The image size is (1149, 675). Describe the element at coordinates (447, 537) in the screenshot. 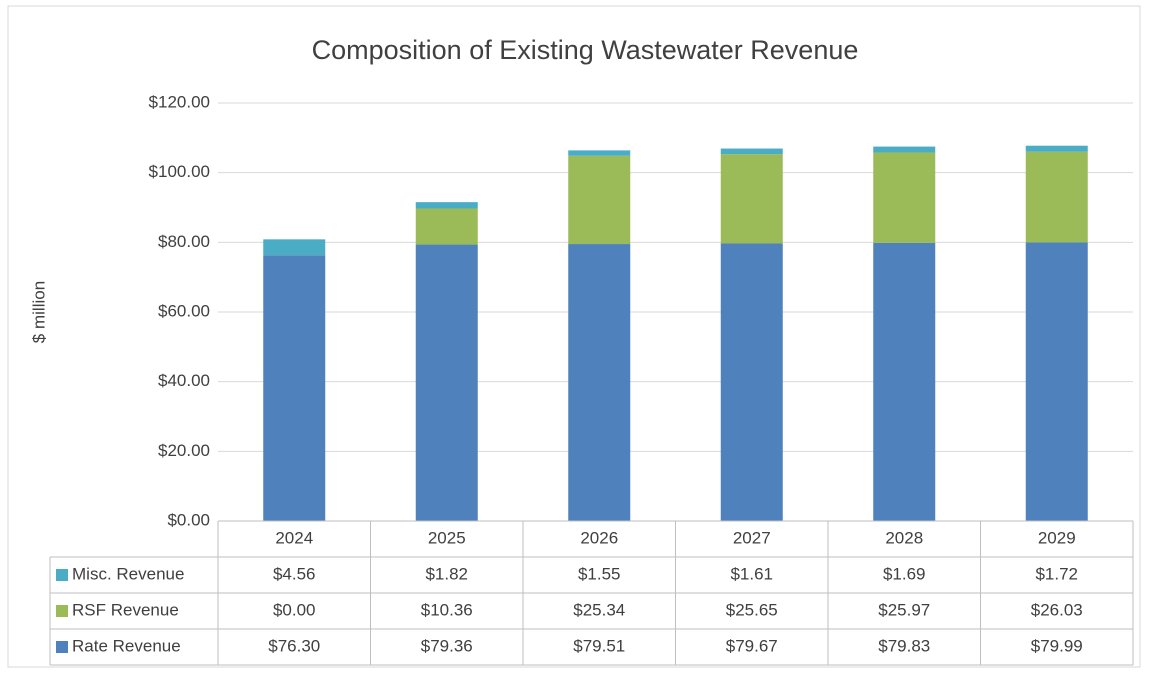

I see `x-tick-label: 2025` at that location.